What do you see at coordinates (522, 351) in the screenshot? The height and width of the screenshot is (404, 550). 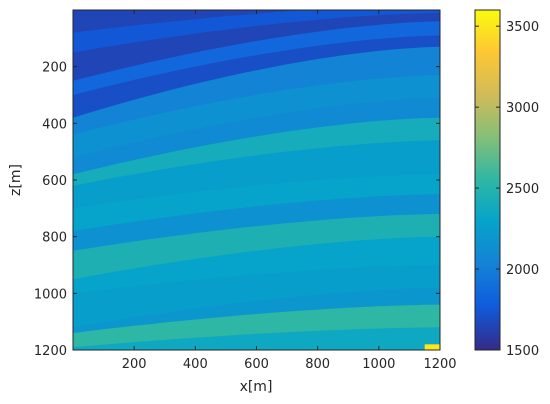 I see `colorbar-tick-label: 1500` at bounding box center [522, 351].